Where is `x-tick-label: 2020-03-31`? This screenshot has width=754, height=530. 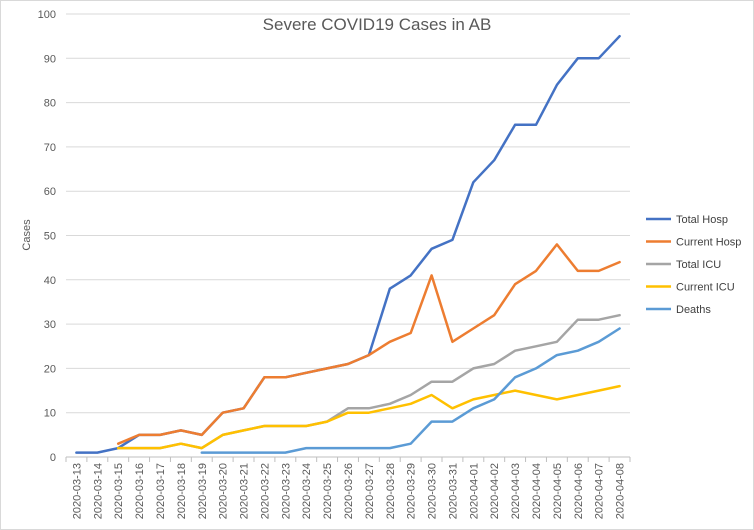 x-tick-label: 2020-03-31 is located at coordinates (453, 491).